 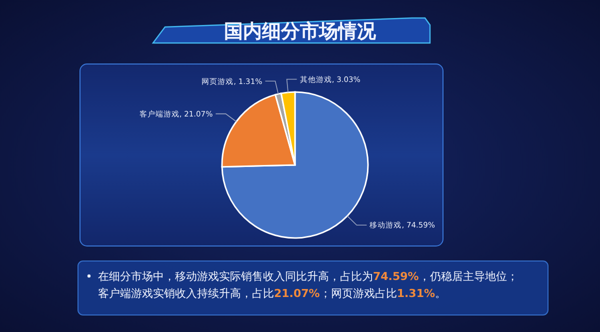 I want to click on text: 在细分市场中，移动游戏实际销售收入同比升高，占比为74.59%，仍稳居主导地位；客户端游戏实销收入持续升高，占比21.07%；网页游戏占比1.31%。, so click(x=308, y=285).